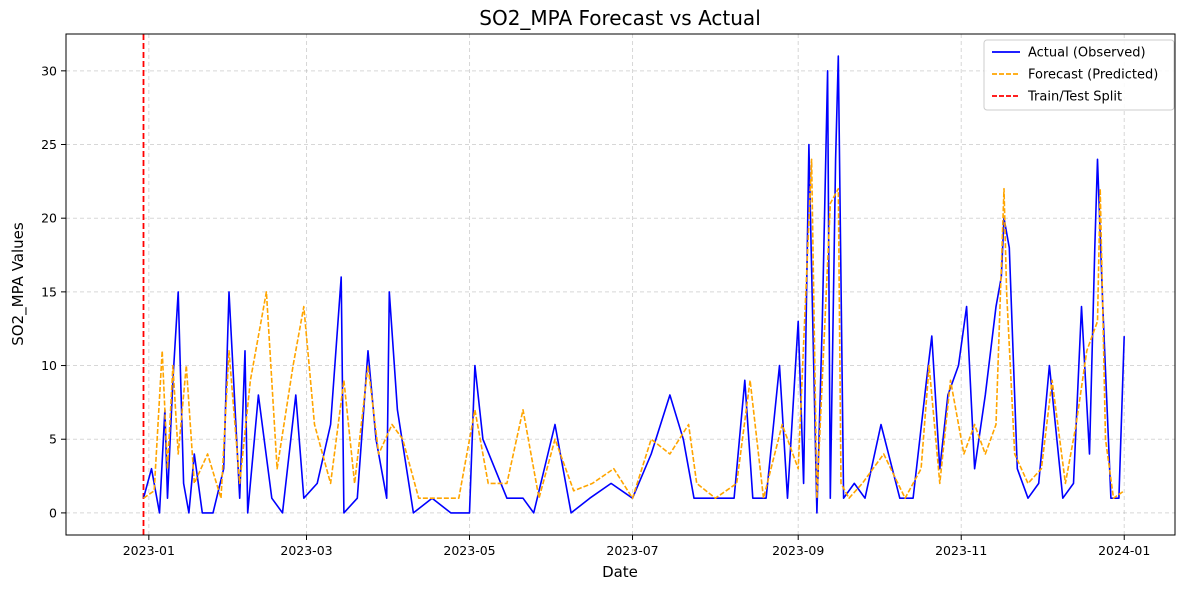 This screenshot has width=1190, height=590. I want to click on x-tick-label: 2023-11, so click(961, 550).